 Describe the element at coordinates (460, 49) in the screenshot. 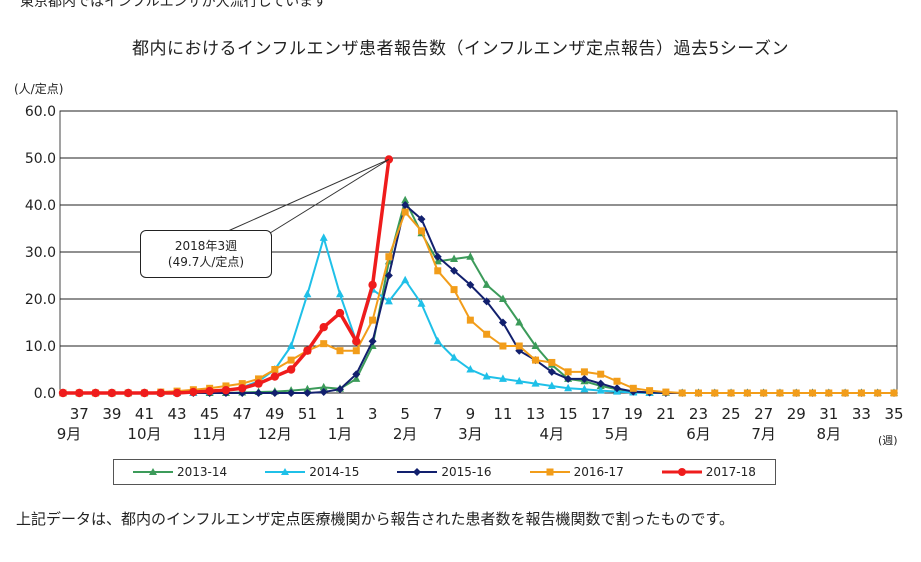

I see `chart-title: 都内におけるインフルエンザ患者報告数（インフルエンザ定点報告）過去5シーズン` at that location.